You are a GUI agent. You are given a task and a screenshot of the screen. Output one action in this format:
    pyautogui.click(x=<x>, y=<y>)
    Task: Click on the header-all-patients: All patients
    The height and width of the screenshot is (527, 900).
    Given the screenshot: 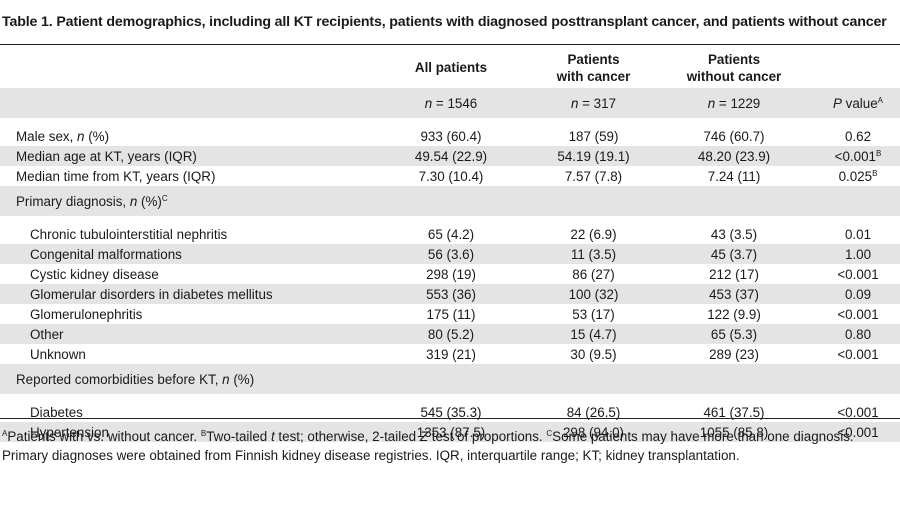 What is the action you would take?
    pyautogui.click(x=451, y=67)
    